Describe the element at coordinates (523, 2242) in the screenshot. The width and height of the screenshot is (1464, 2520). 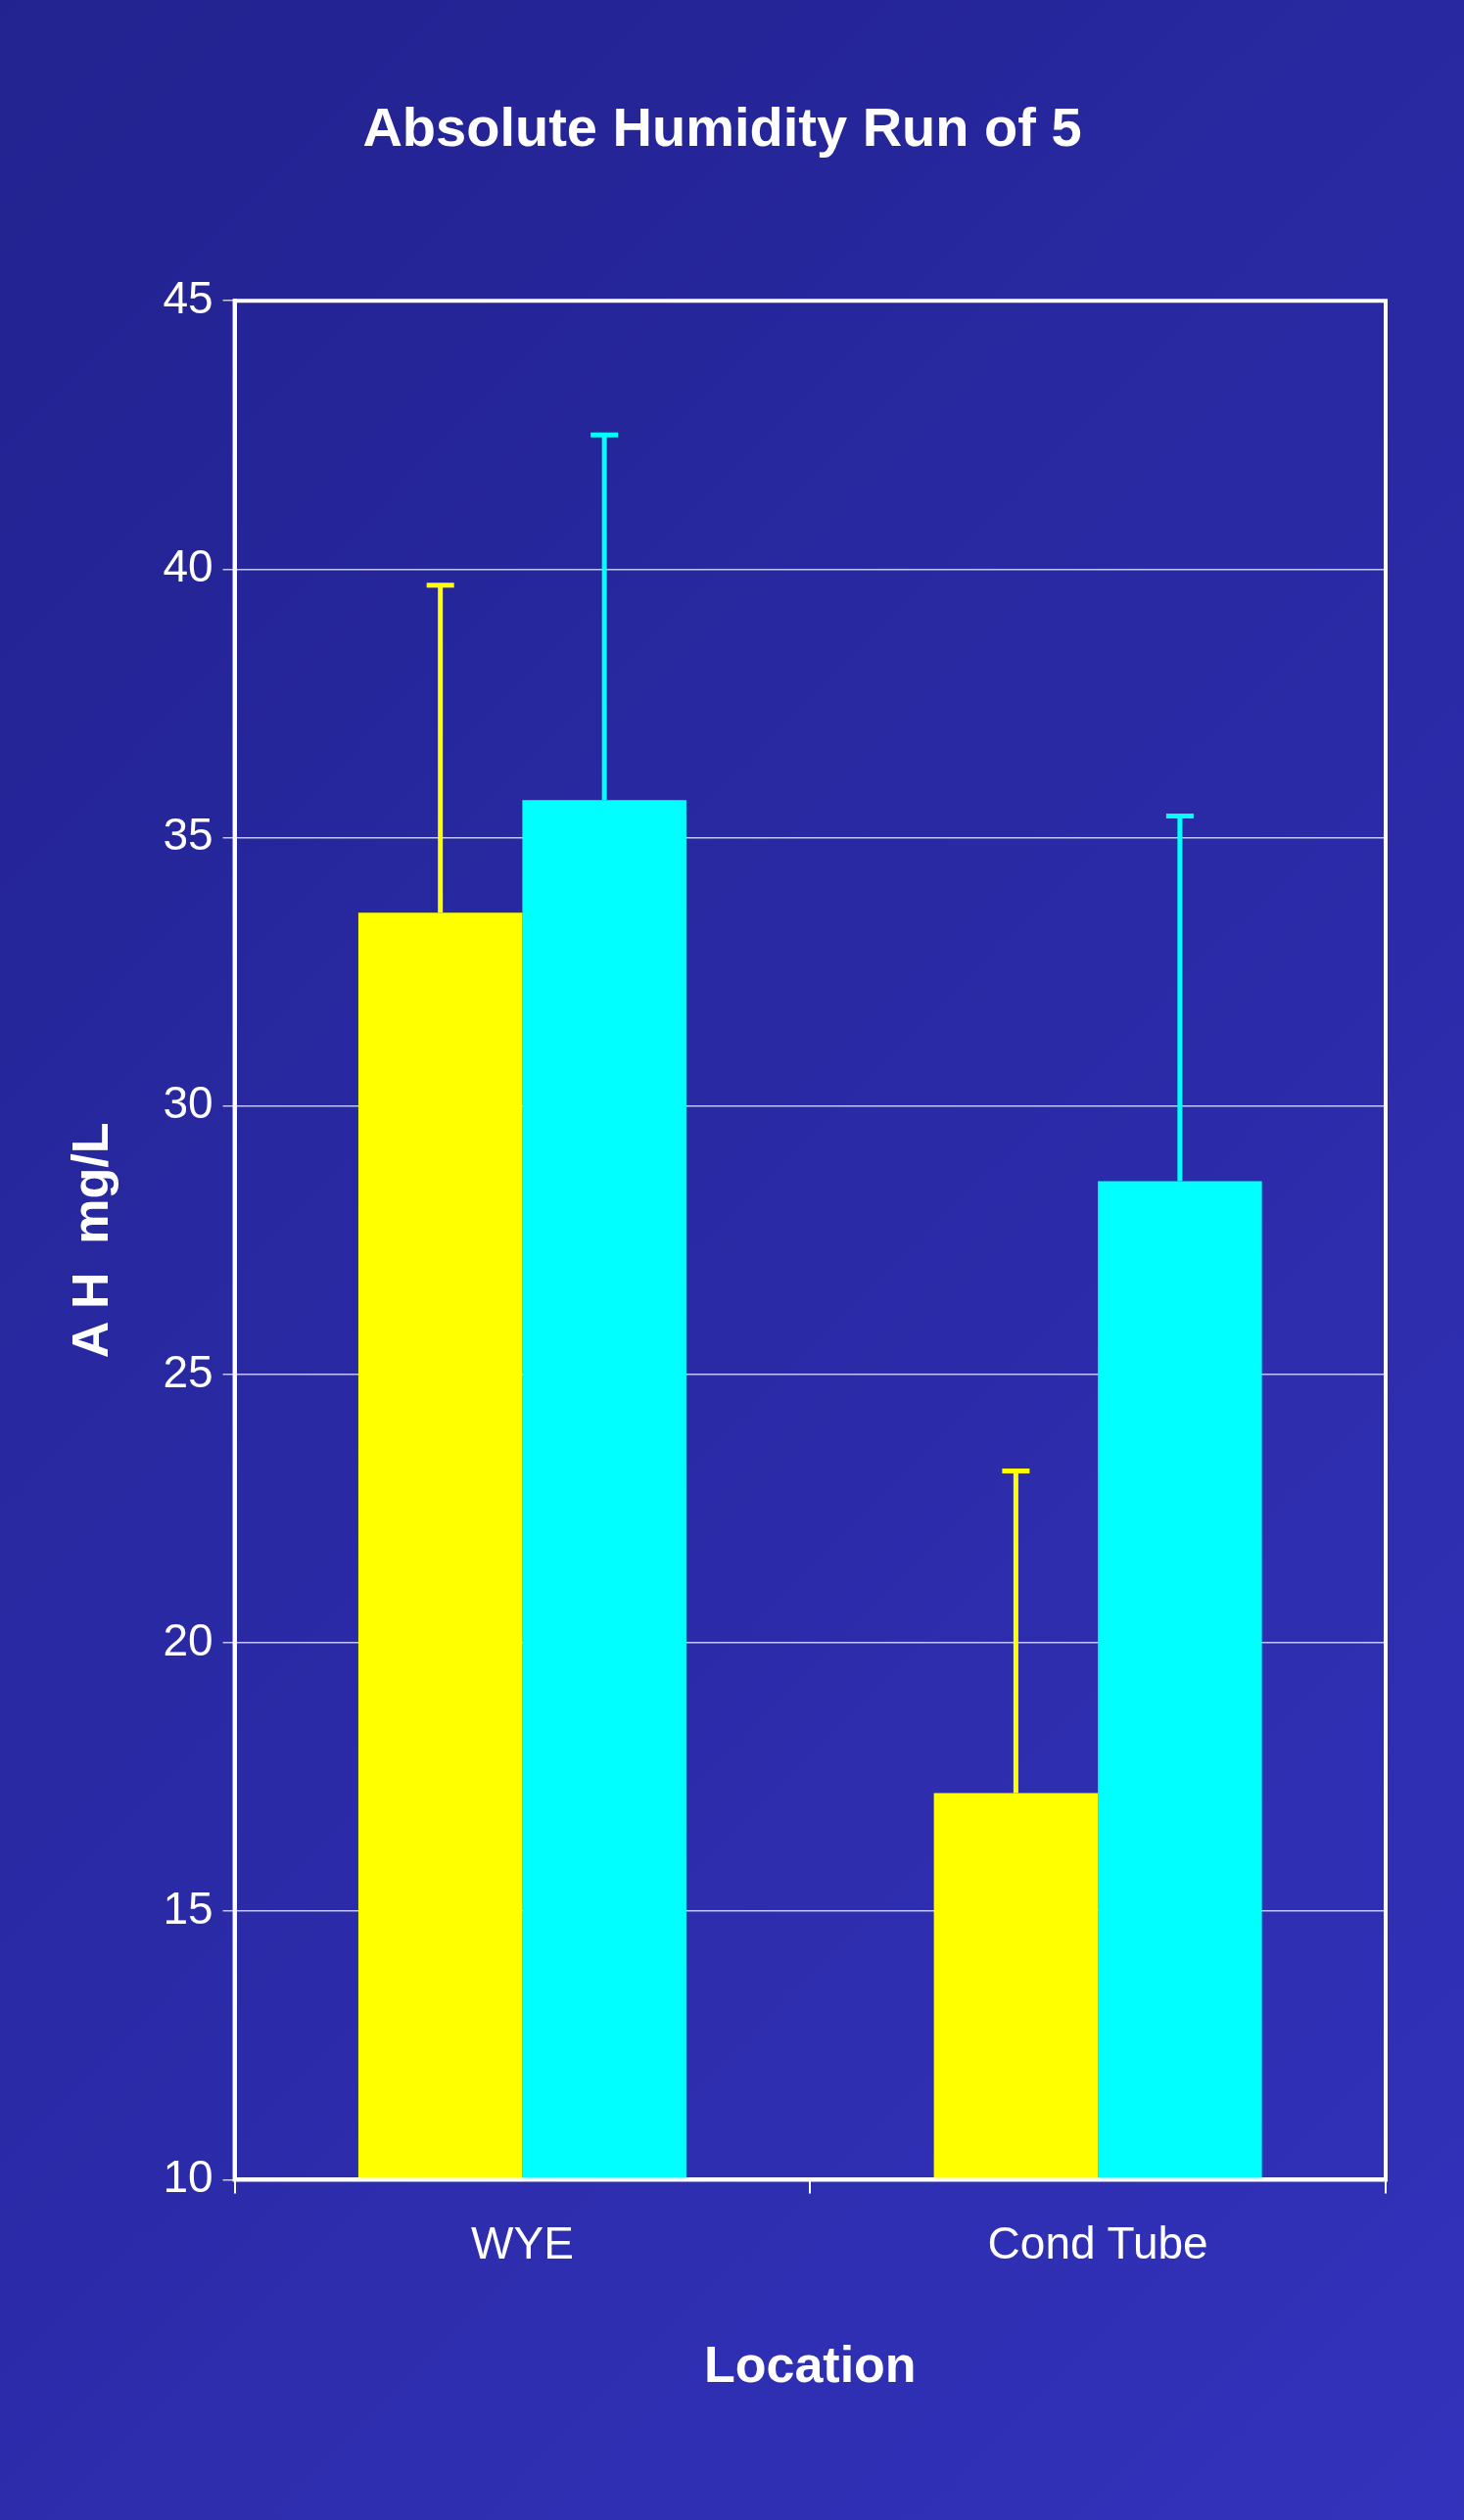
I see `x-tick-label: WYE` at that location.